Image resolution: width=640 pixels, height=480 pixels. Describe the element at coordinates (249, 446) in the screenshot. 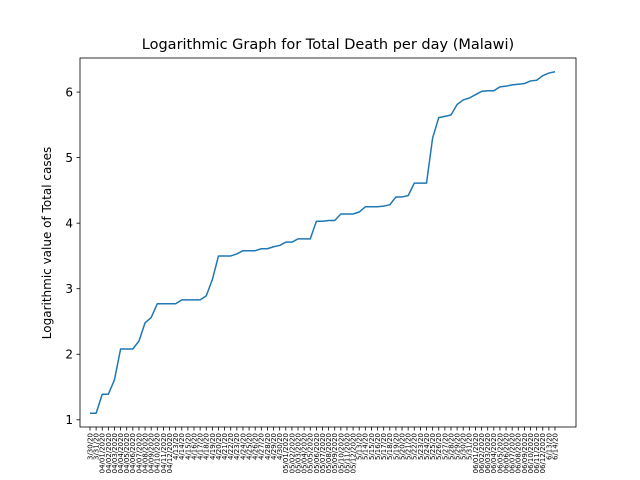

I see `x-tick-label: 4/25/20` at that location.